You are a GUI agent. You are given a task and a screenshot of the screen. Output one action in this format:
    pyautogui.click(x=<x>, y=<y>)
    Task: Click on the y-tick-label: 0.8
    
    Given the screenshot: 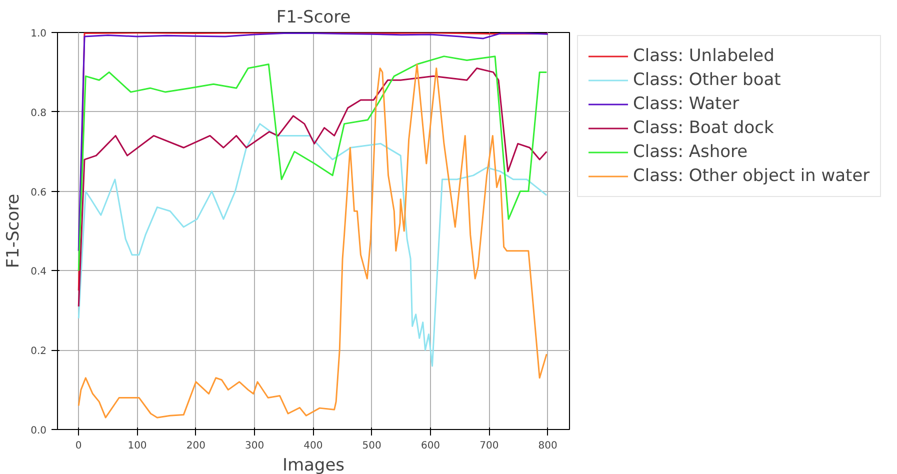 What is the action you would take?
    pyautogui.click(x=38, y=113)
    